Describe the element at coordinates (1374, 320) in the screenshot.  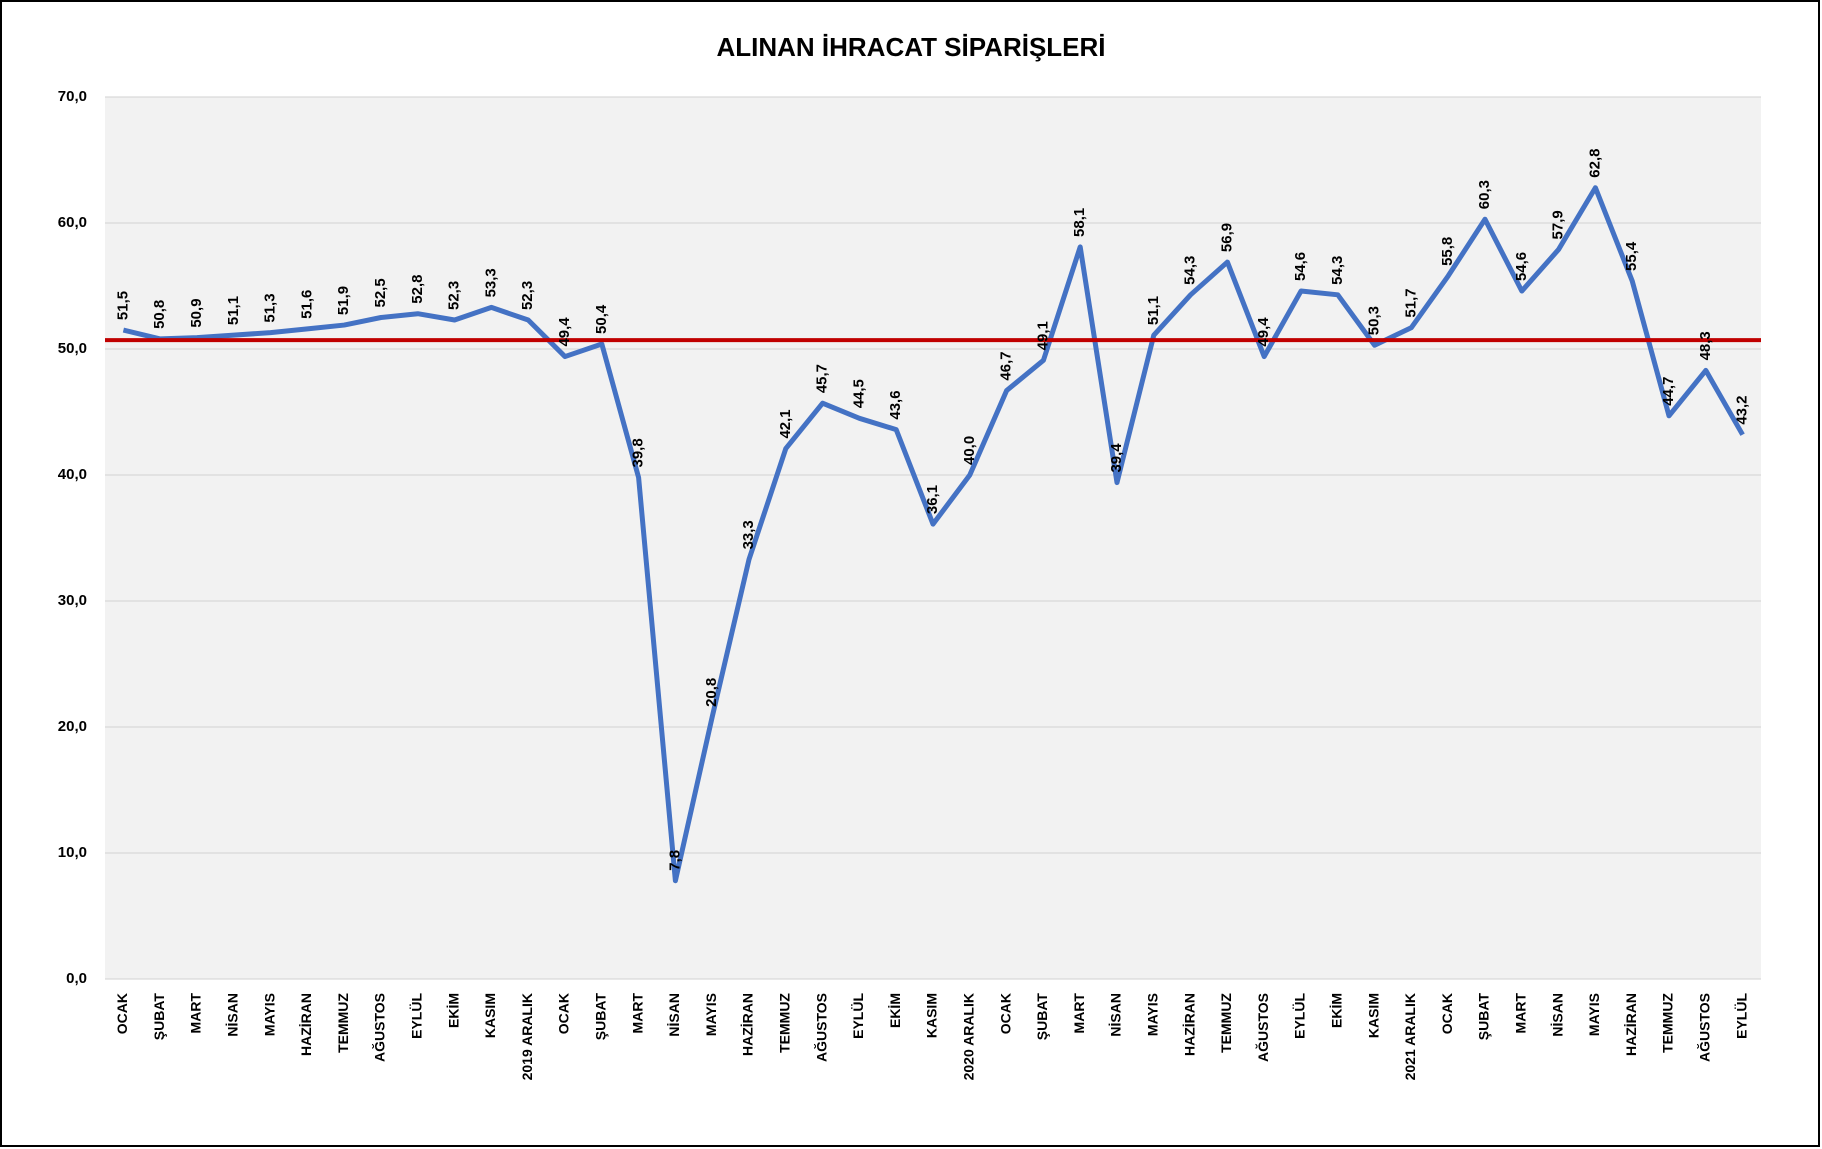
I see `value-label: 50,3` at that location.